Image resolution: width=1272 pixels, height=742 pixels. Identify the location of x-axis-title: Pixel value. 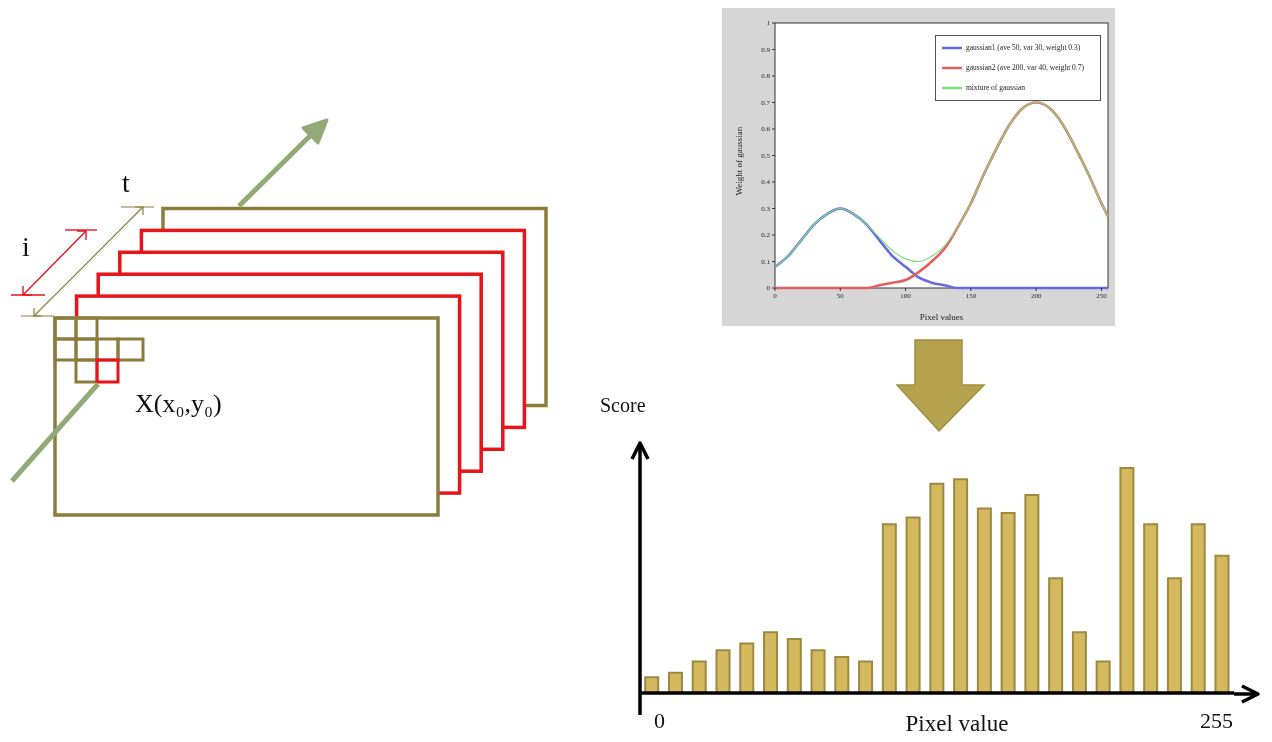
(957, 723).